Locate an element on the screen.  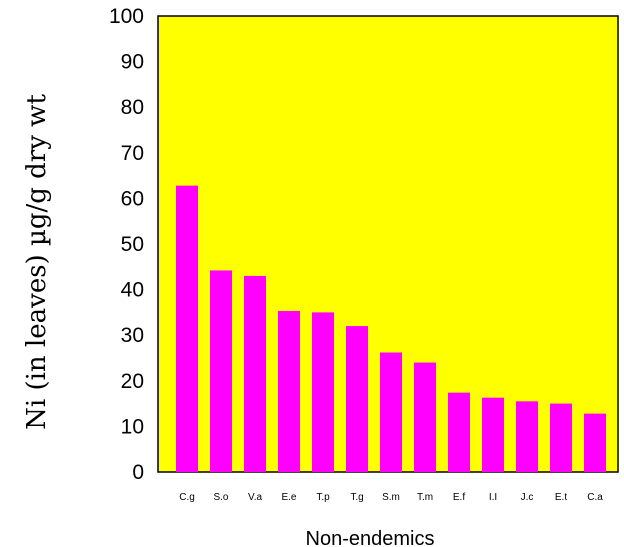
x-category-label: S.m is located at coordinates (391, 497).